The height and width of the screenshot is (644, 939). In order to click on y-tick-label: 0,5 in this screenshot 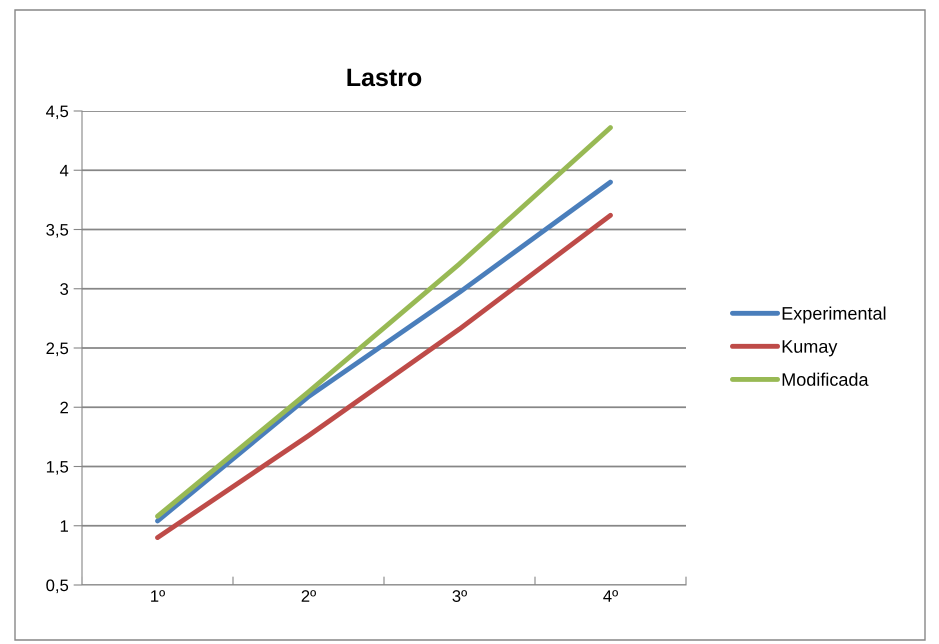, I will do `click(57, 586)`.